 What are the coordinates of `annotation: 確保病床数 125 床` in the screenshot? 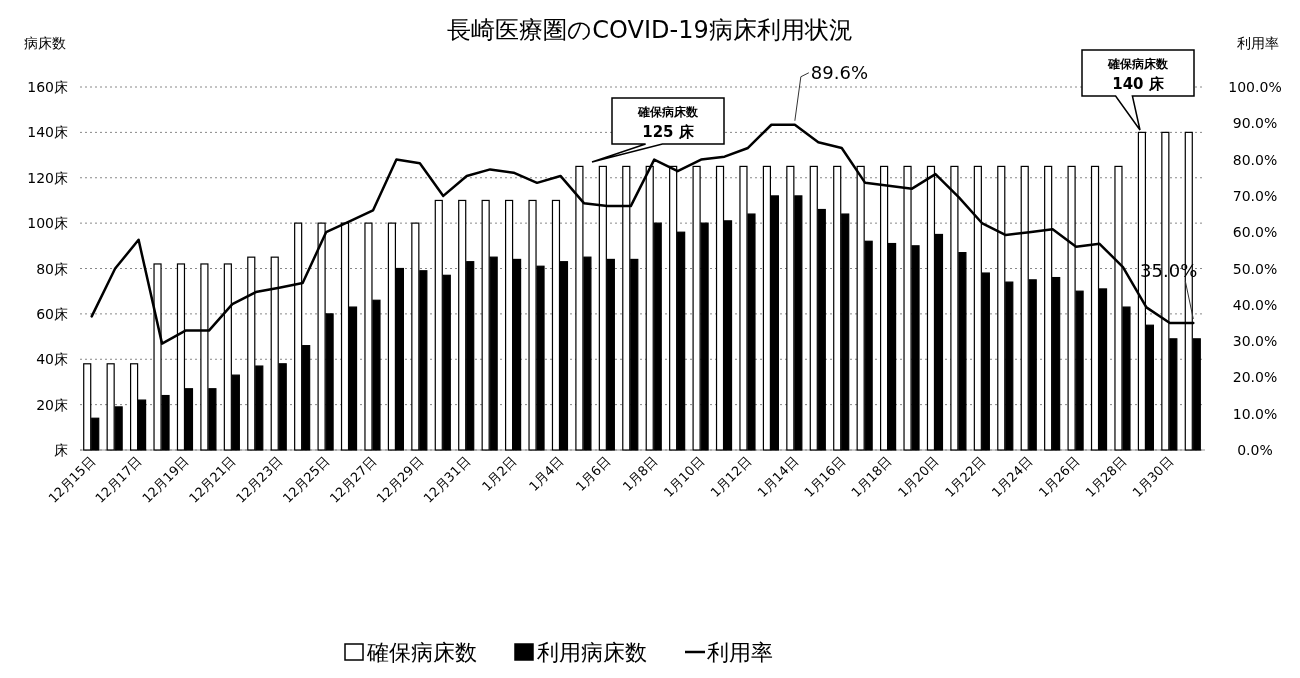 It's located at (668, 123).